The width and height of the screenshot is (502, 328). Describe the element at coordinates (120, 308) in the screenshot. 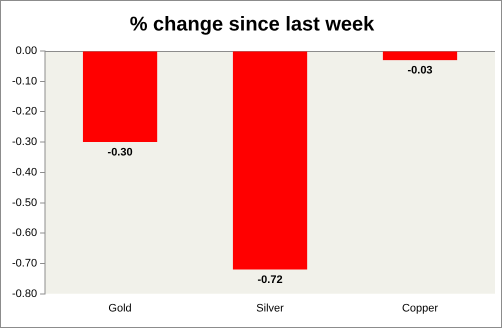

I see `x-tick-label: Gold` at that location.